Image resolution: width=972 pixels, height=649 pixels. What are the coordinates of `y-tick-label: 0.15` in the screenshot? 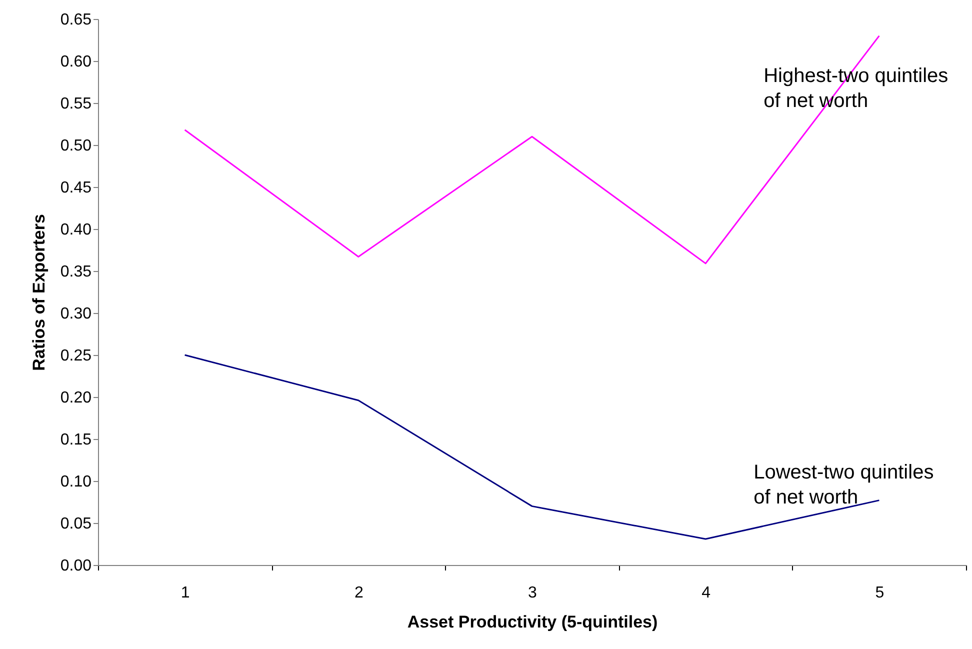 It's located at (76, 440).